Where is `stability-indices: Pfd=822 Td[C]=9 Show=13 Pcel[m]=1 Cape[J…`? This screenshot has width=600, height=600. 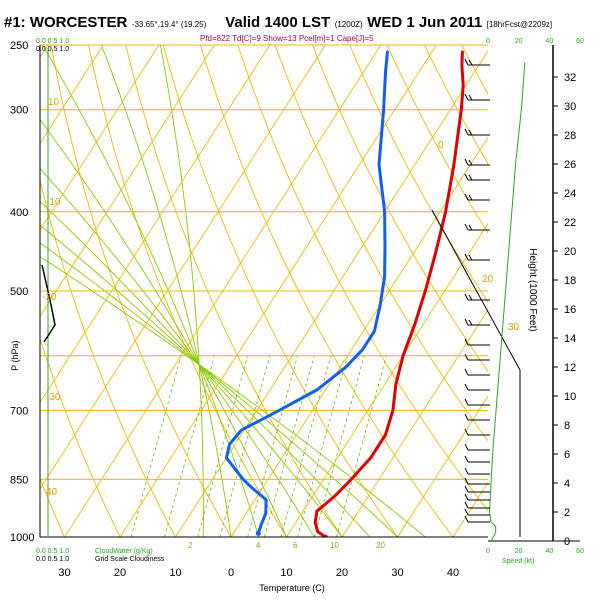 stability-indices: Pfd=822 Td[C]=9 Show=13 Pcel[m]=1 Cape[J… is located at coordinates (287, 38).